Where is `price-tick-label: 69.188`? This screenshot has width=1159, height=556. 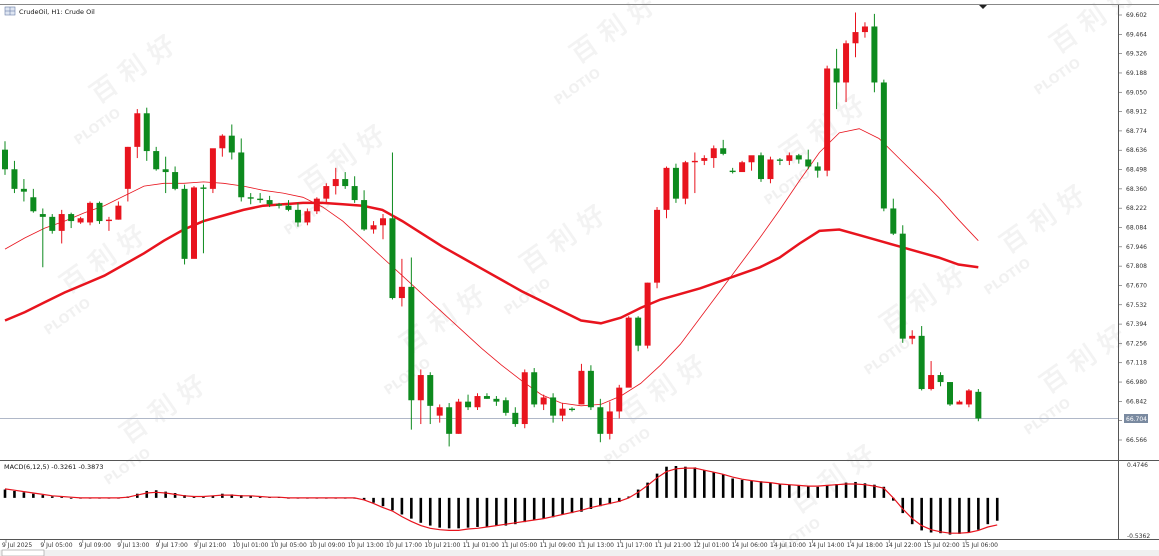 price-tick-label: 69.188 is located at coordinates (1136, 73).